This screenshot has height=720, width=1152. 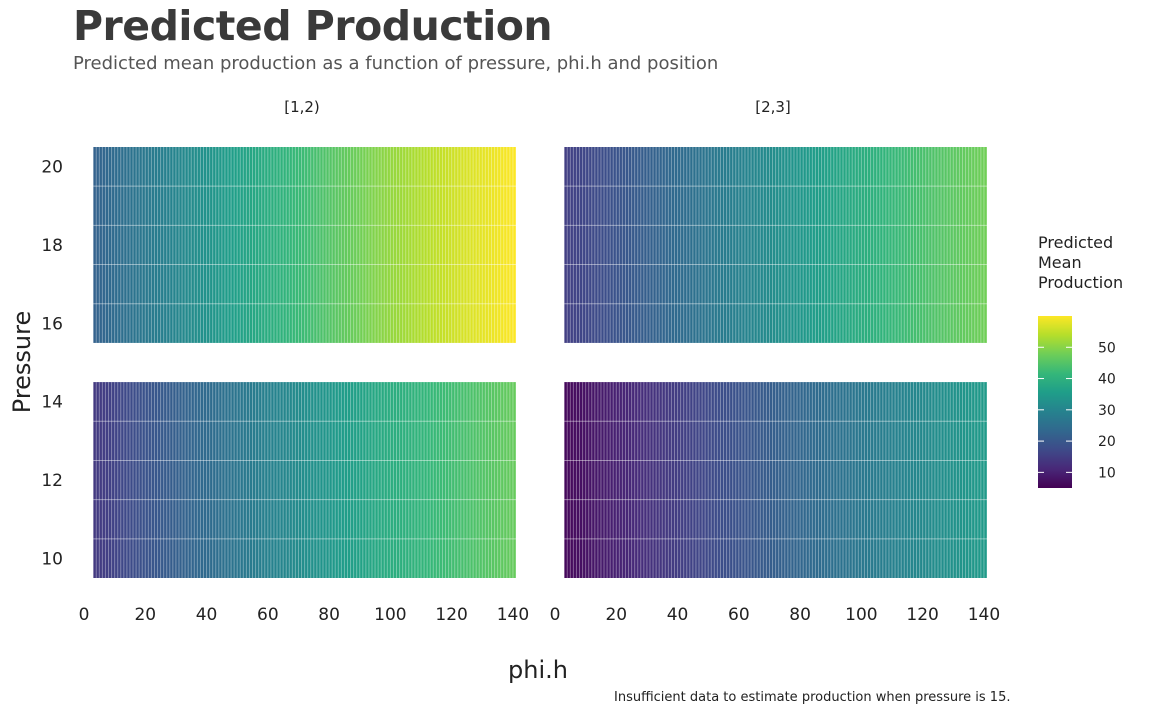 What do you see at coordinates (52, 246) in the screenshot?
I see `y-tick-label: 18` at bounding box center [52, 246].